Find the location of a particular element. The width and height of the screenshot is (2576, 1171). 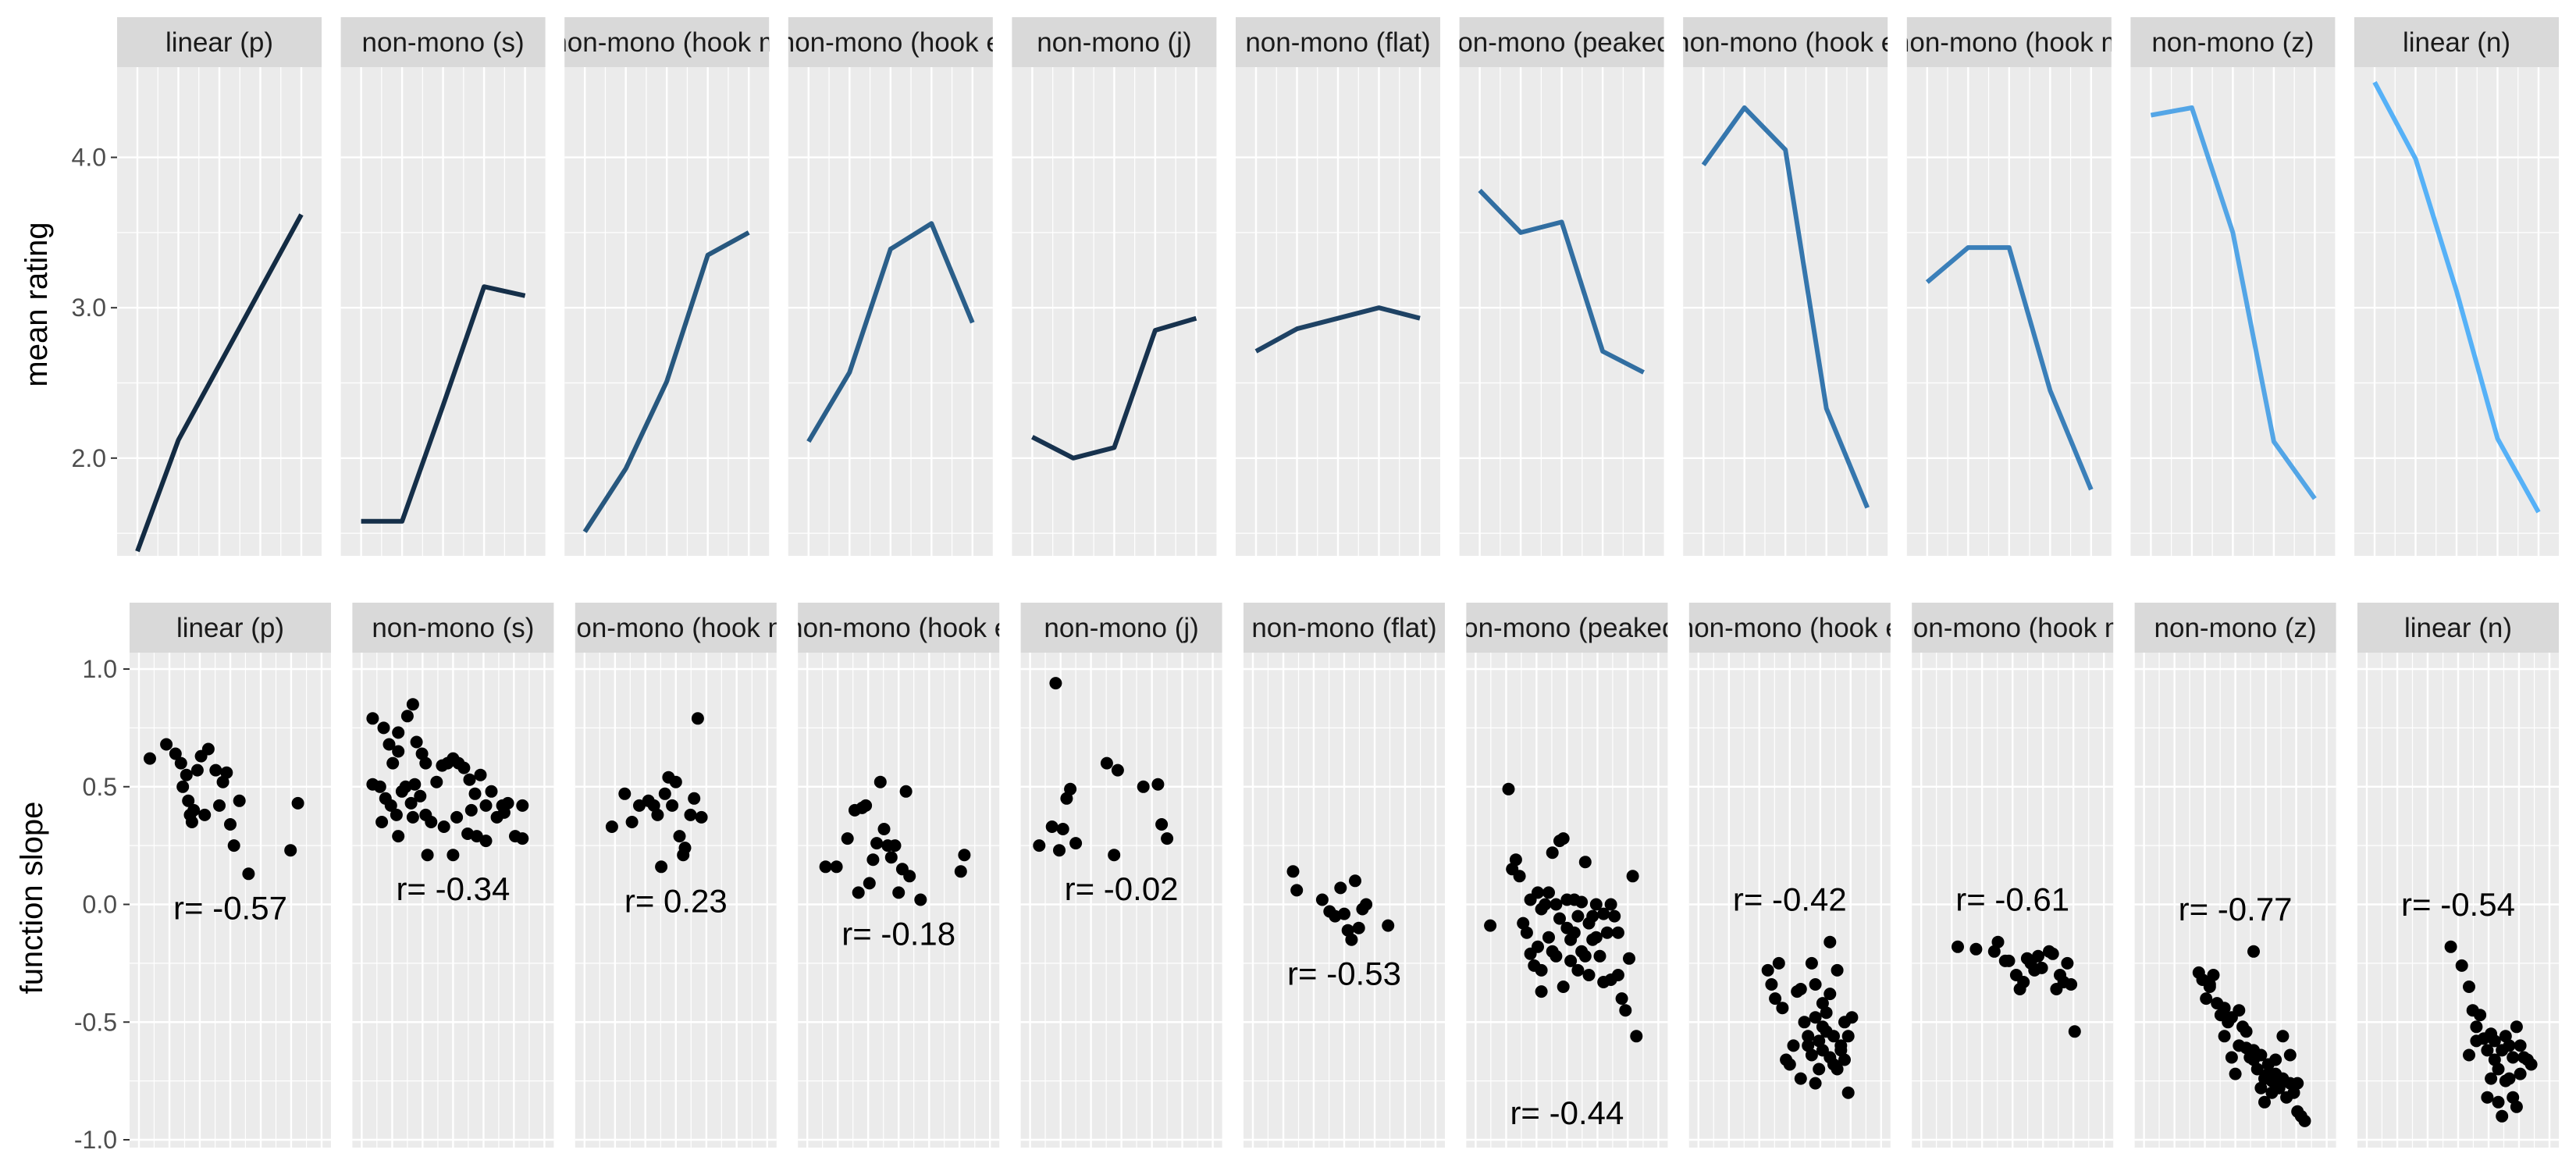

top-y-tick-label: 2.0 is located at coordinates (89, 458).